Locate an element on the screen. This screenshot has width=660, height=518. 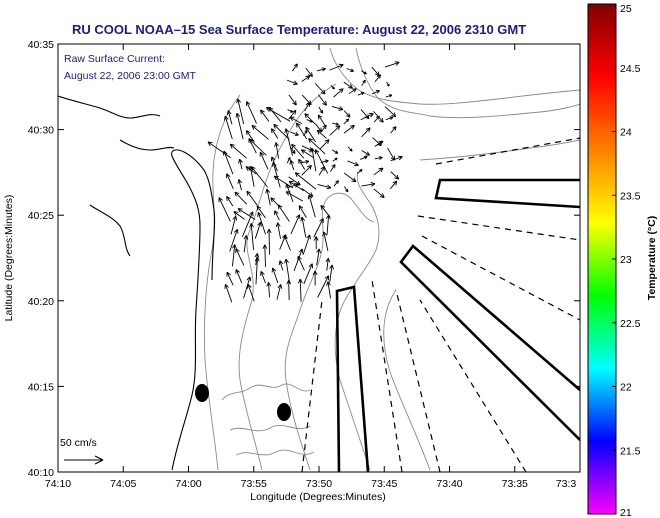
x-tick-label: 73:55 is located at coordinates (254, 484).